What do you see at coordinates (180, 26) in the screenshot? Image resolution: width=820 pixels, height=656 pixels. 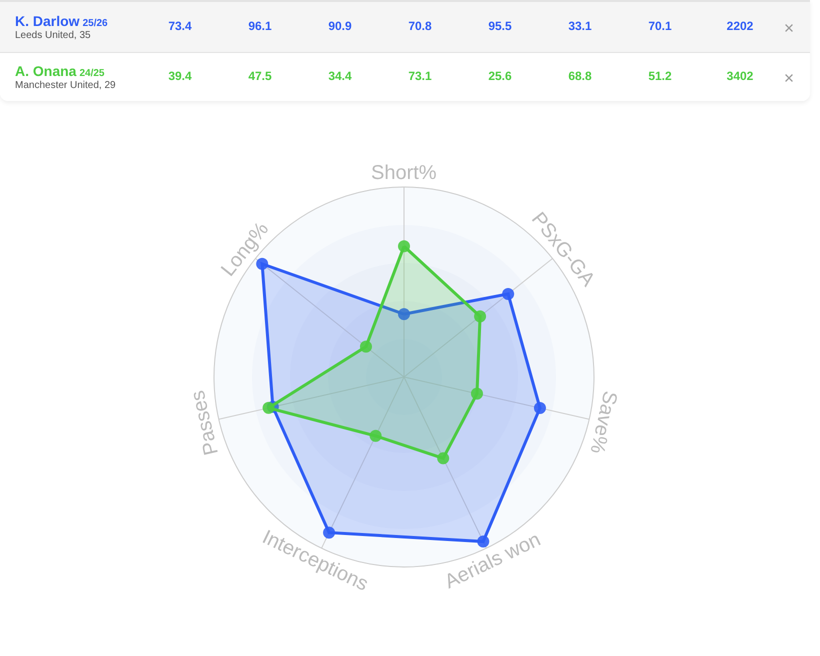 I see `text: 73.4` at bounding box center [180, 26].